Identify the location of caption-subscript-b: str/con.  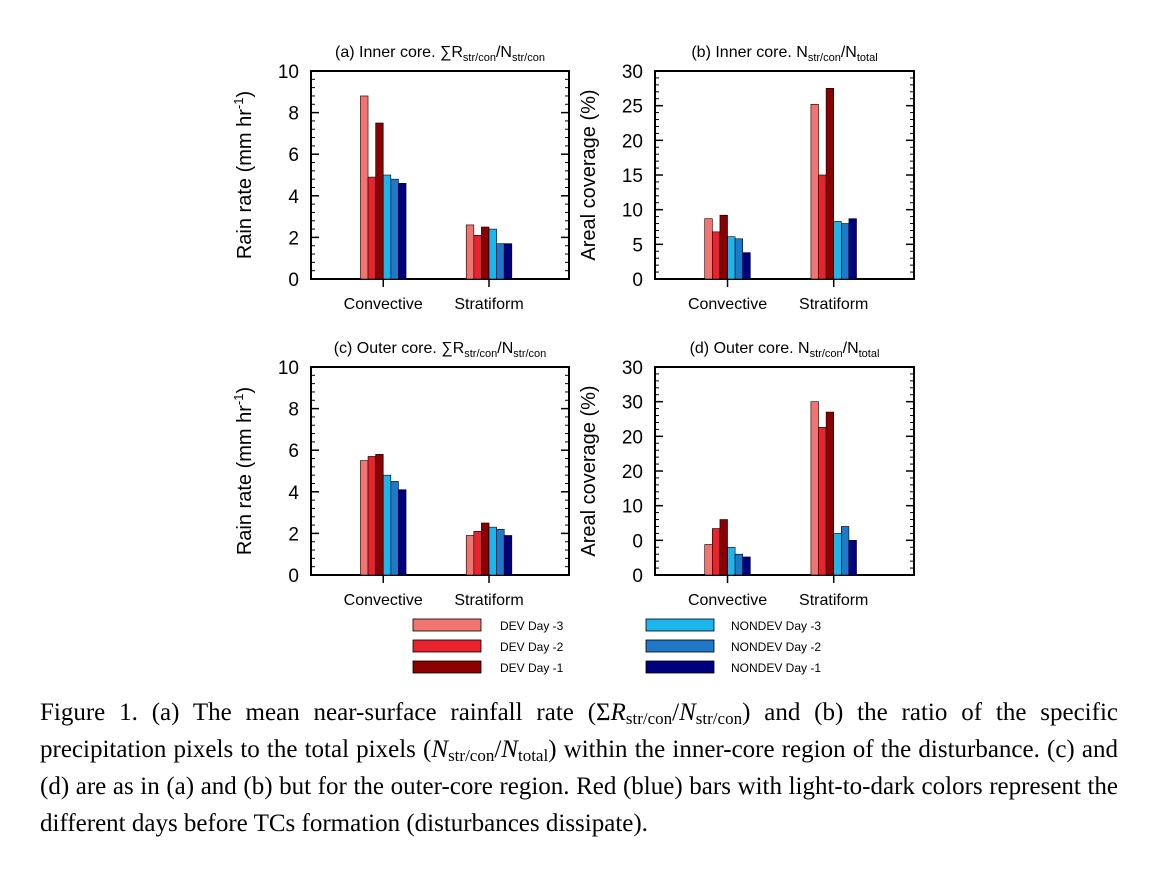
(719, 718).